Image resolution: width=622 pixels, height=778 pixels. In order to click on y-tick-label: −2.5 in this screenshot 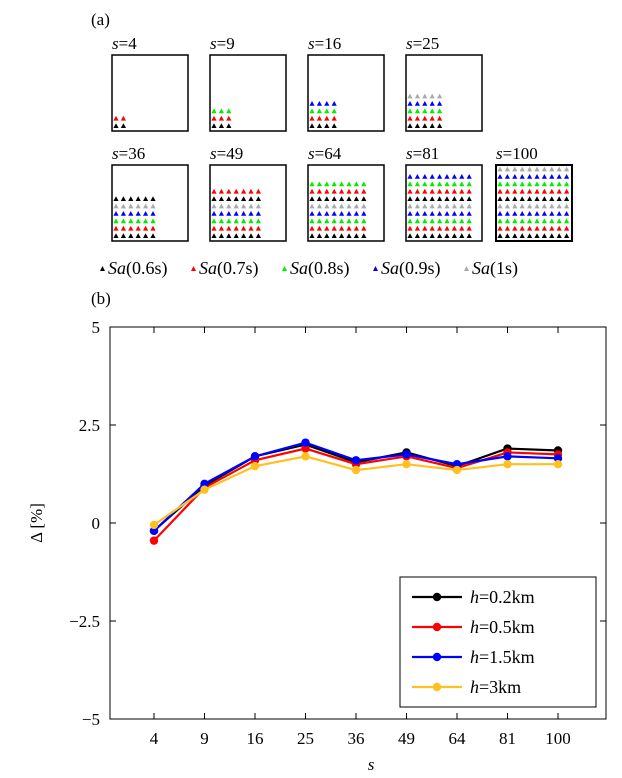, I will do `click(84, 621)`.